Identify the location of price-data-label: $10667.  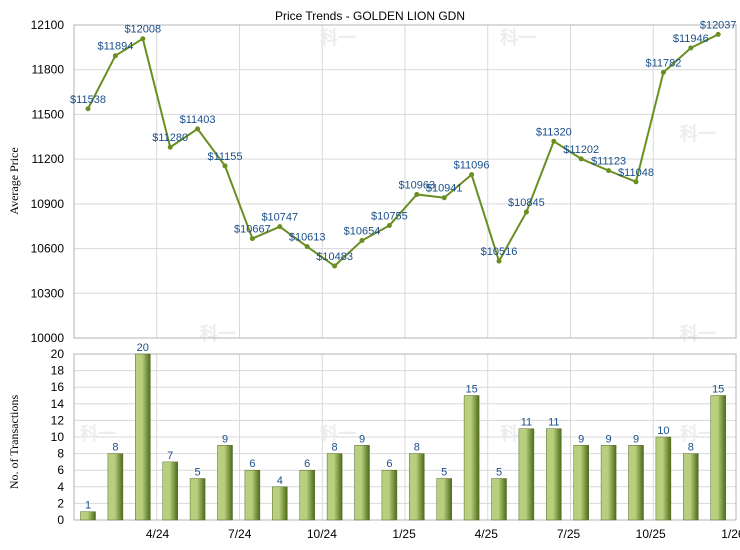
(252, 230).